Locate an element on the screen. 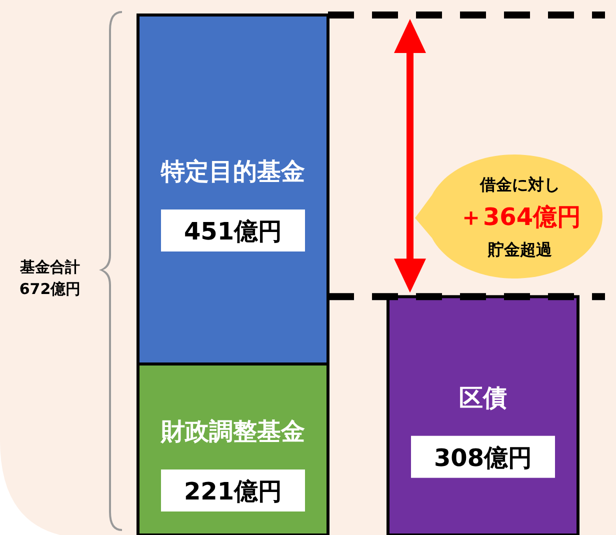 This screenshot has width=616, height=535. series-label: 財政調整基金 is located at coordinates (232, 431).